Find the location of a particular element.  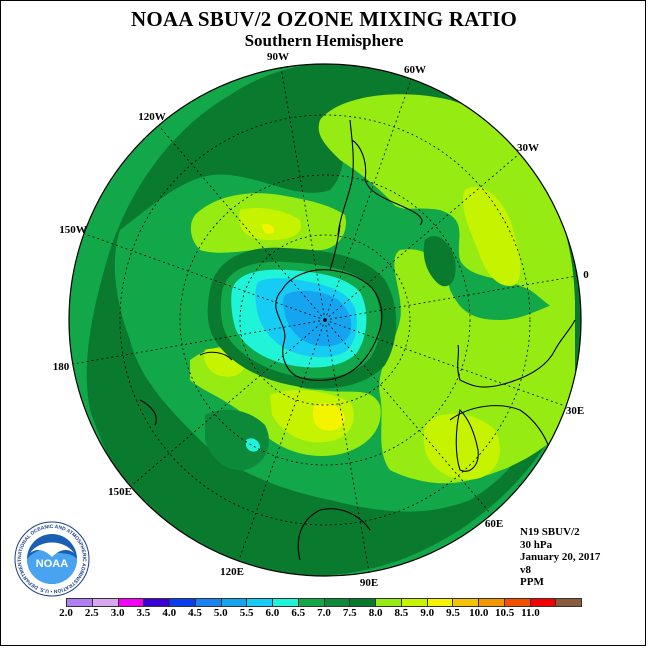

field-dark-spot is located at coordinates (237, 440).